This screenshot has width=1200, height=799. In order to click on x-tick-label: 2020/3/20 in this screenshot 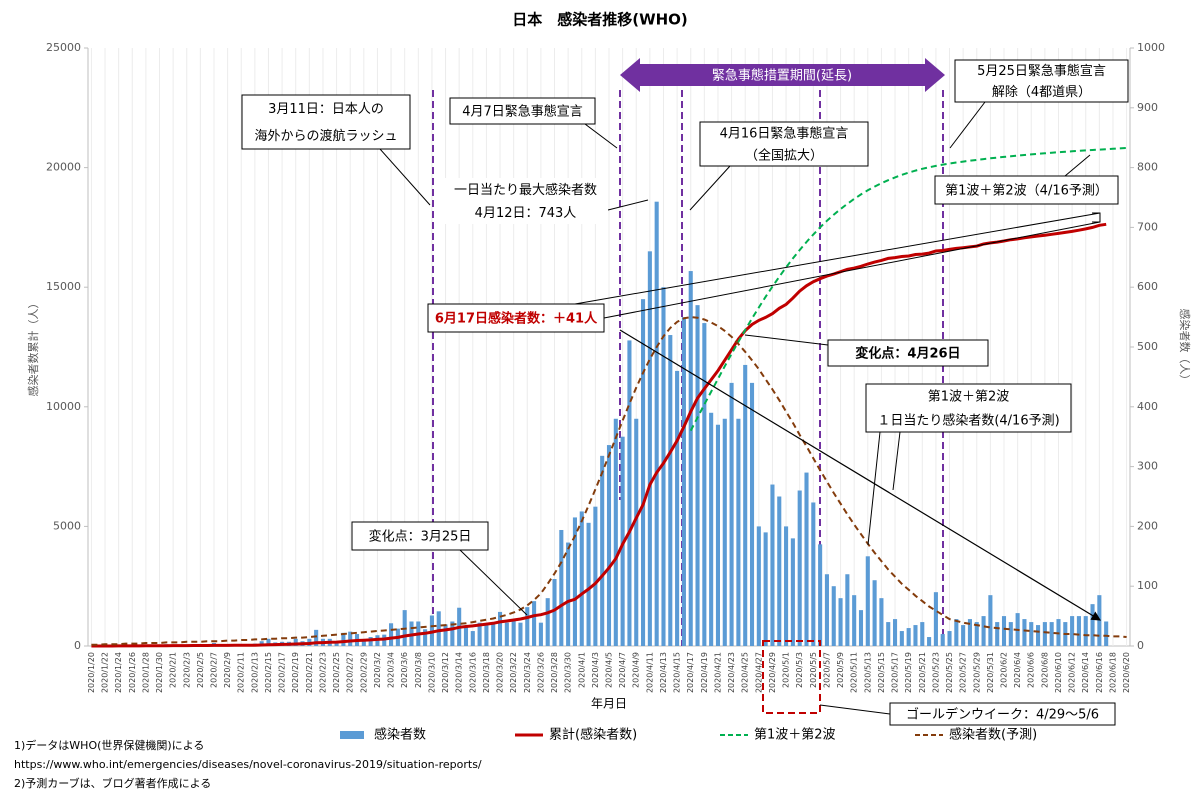, I will do `click(500, 672)`.